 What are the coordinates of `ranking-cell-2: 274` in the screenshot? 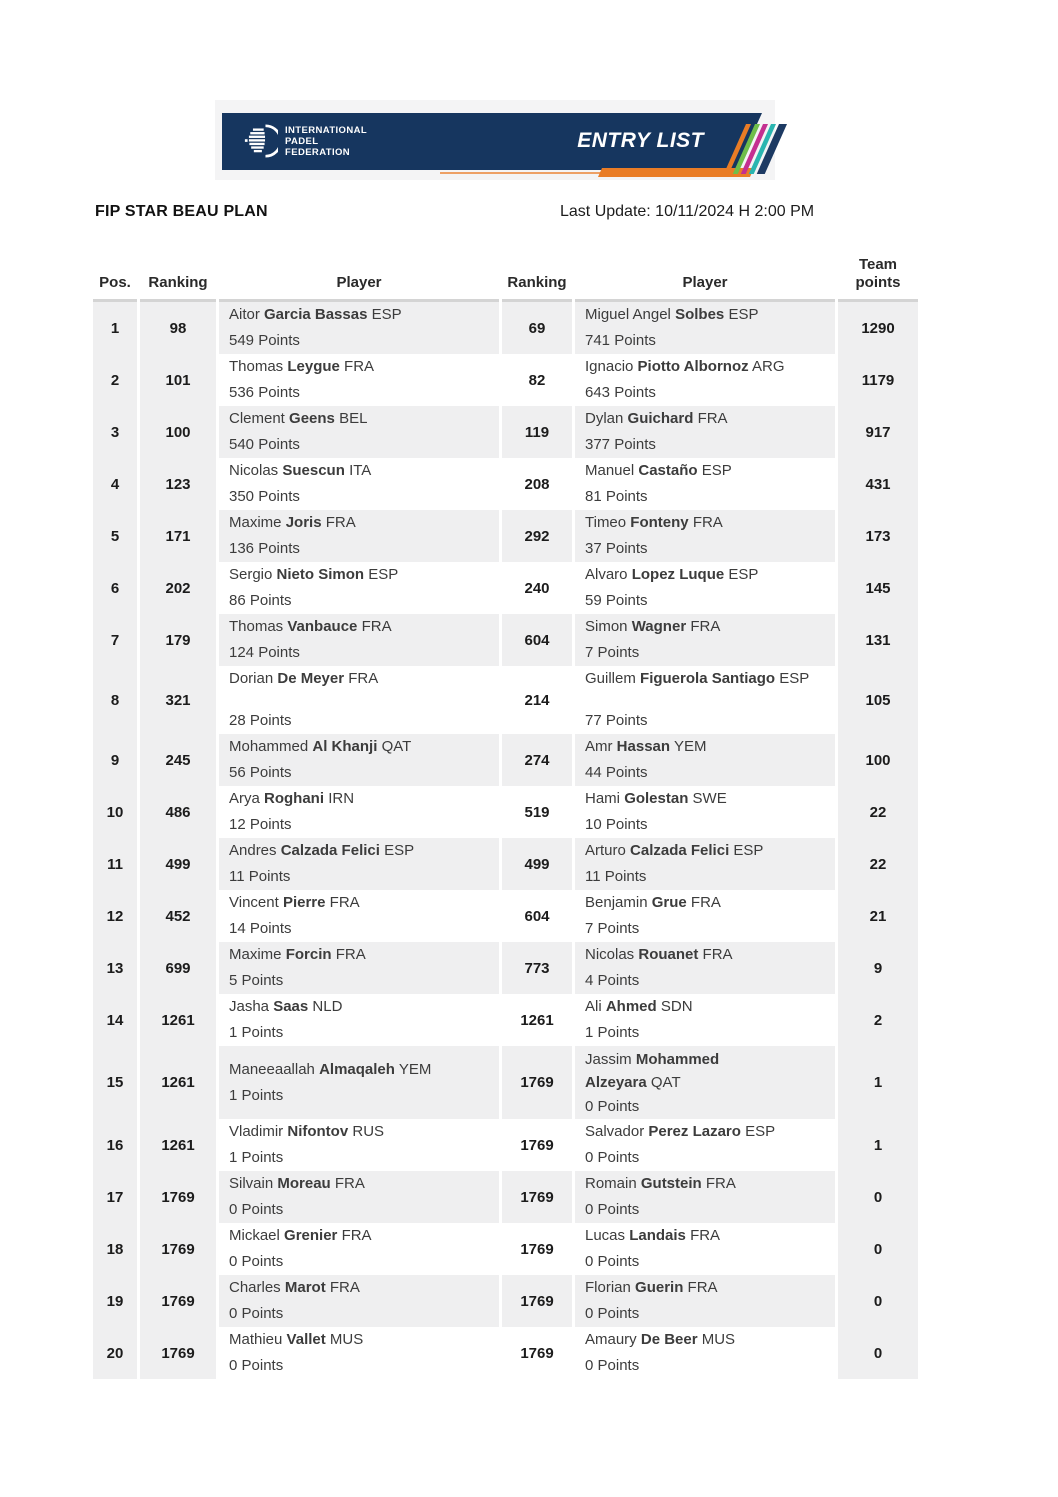 It's located at (537, 760).